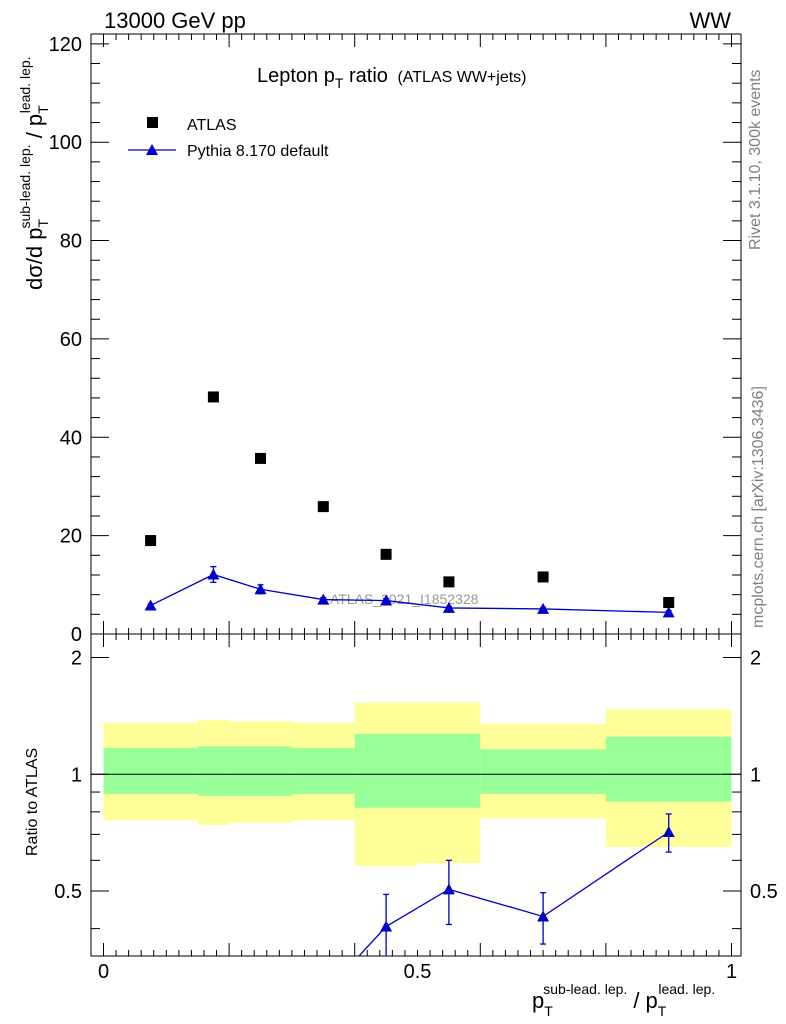 The height and width of the screenshot is (1024, 786). Describe the element at coordinates (461, 77) in the screenshot. I see `title-small: (ATLAS WW+jets)` at that location.